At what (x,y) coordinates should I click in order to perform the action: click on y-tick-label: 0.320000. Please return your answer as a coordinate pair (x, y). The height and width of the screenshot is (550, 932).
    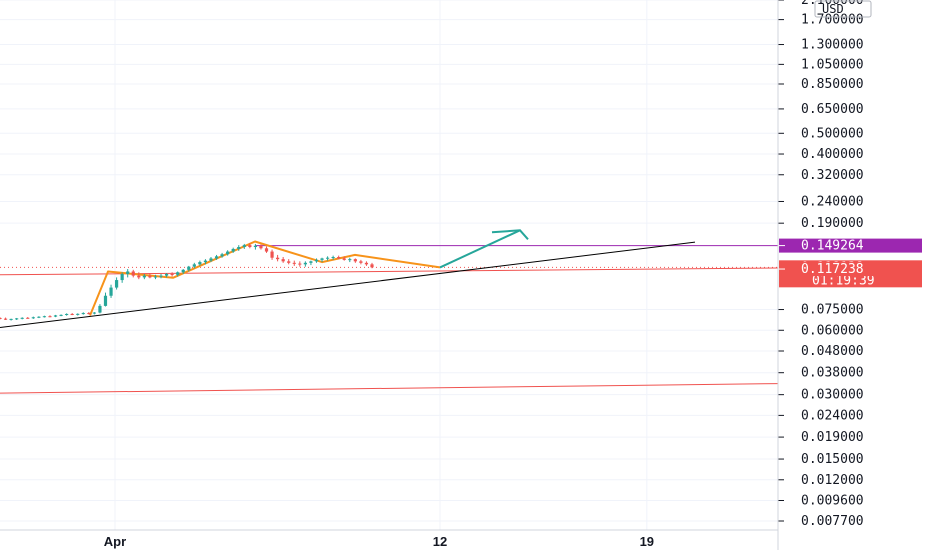
    Looking at the image, I should click on (832, 175).